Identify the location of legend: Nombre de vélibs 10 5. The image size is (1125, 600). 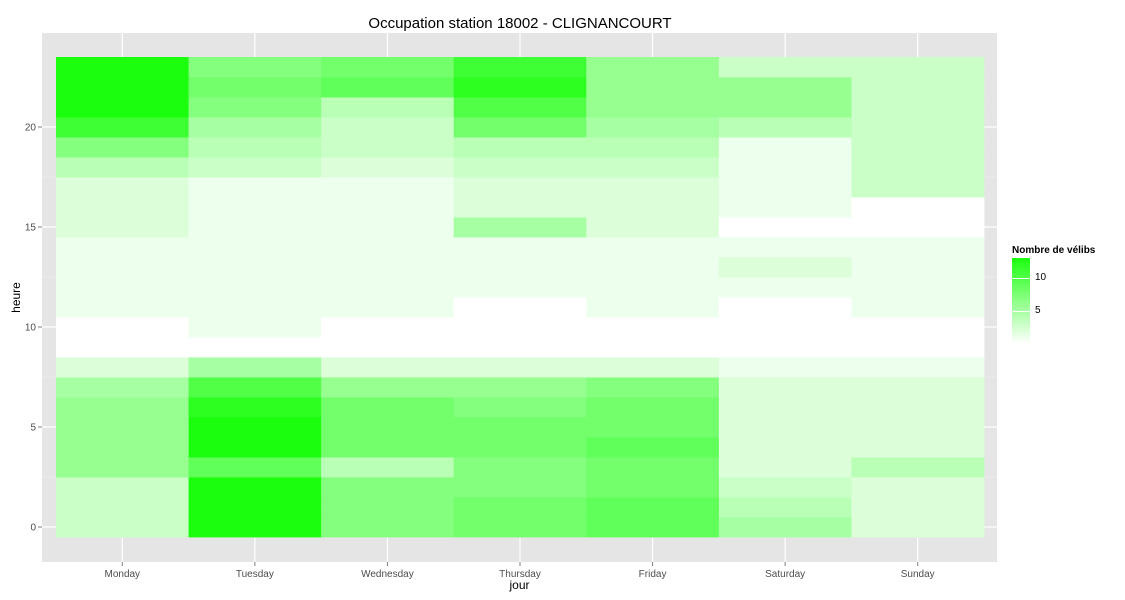
(1053, 294).